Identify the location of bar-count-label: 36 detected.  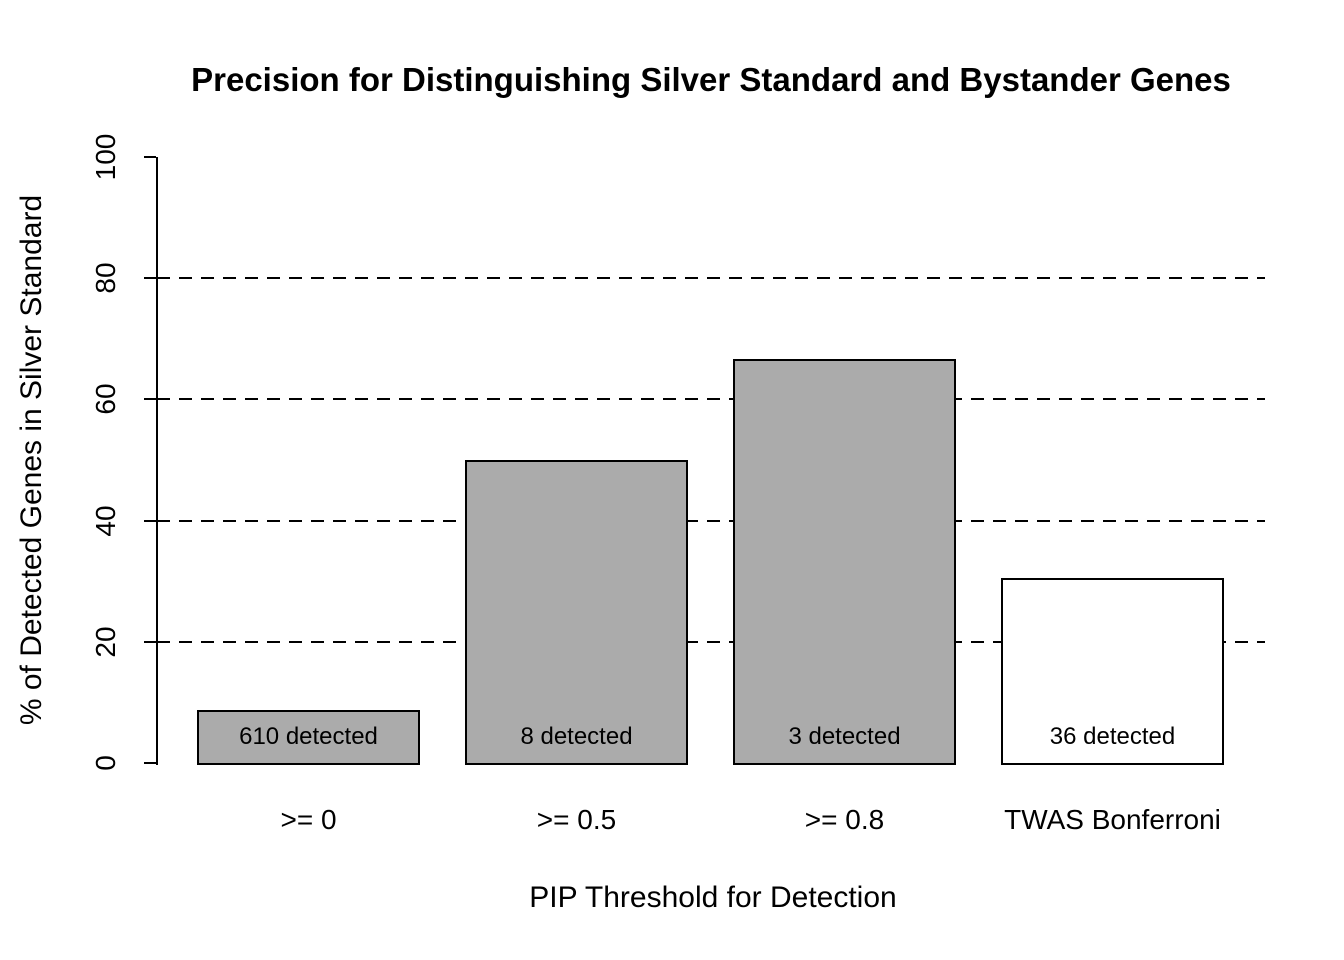
(1112, 736).